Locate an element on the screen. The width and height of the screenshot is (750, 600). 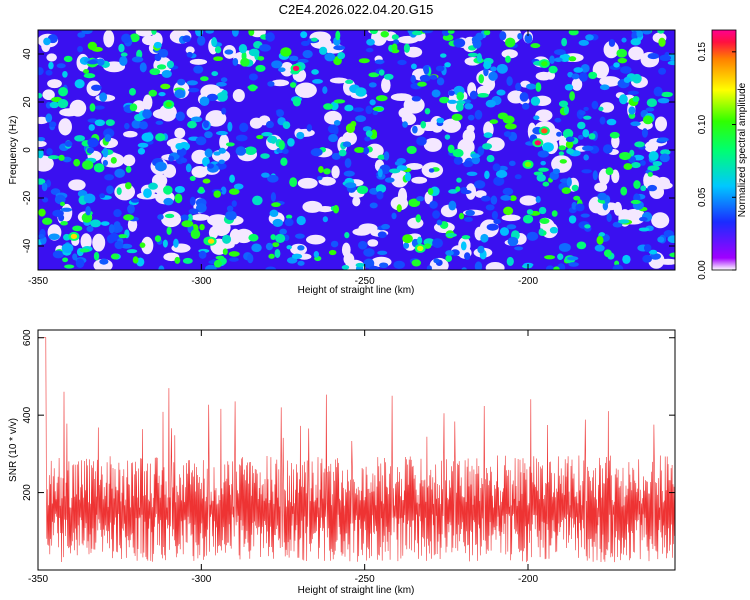
x-tick-label: -250 is located at coordinates (365, 579).